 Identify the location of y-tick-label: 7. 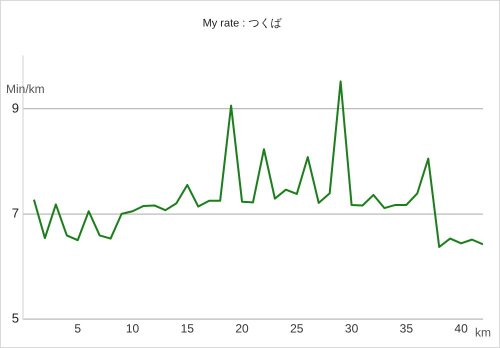
(15, 212).